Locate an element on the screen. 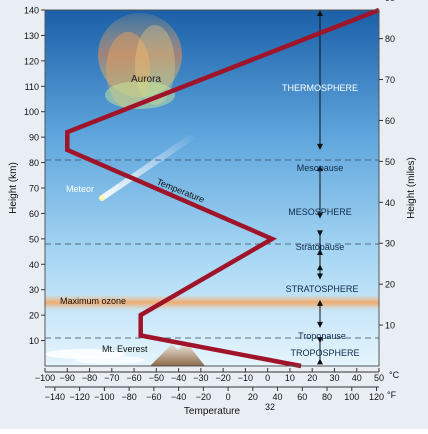 Image resolution: width=428 pixels, height=434 pixels. fahrenheit-tick-label: −120 is located at coordinates (79, 397).